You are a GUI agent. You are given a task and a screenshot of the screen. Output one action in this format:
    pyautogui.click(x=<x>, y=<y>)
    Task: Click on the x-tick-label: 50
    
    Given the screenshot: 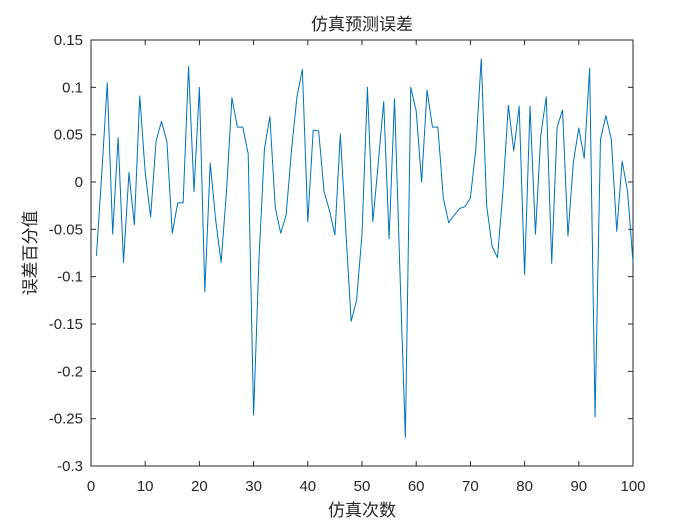 What is the action you would take?
    pyautogui.click(x=362, y=486)
    